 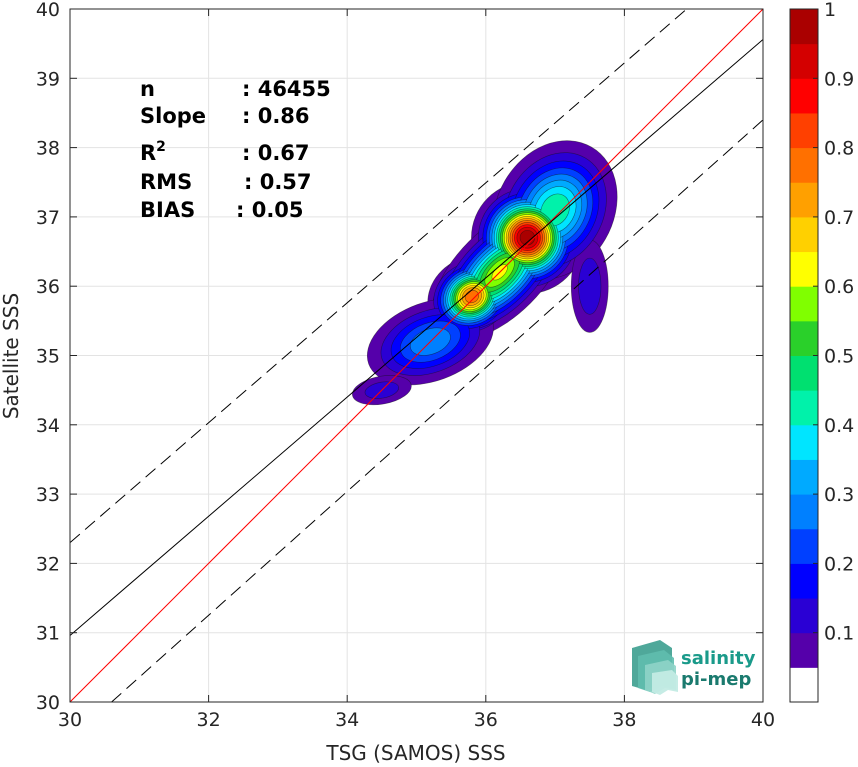 What do you see at coordinates (153, 152) in the screenshot?
I see `stat-label: R2` at bounding box center [153, 152].